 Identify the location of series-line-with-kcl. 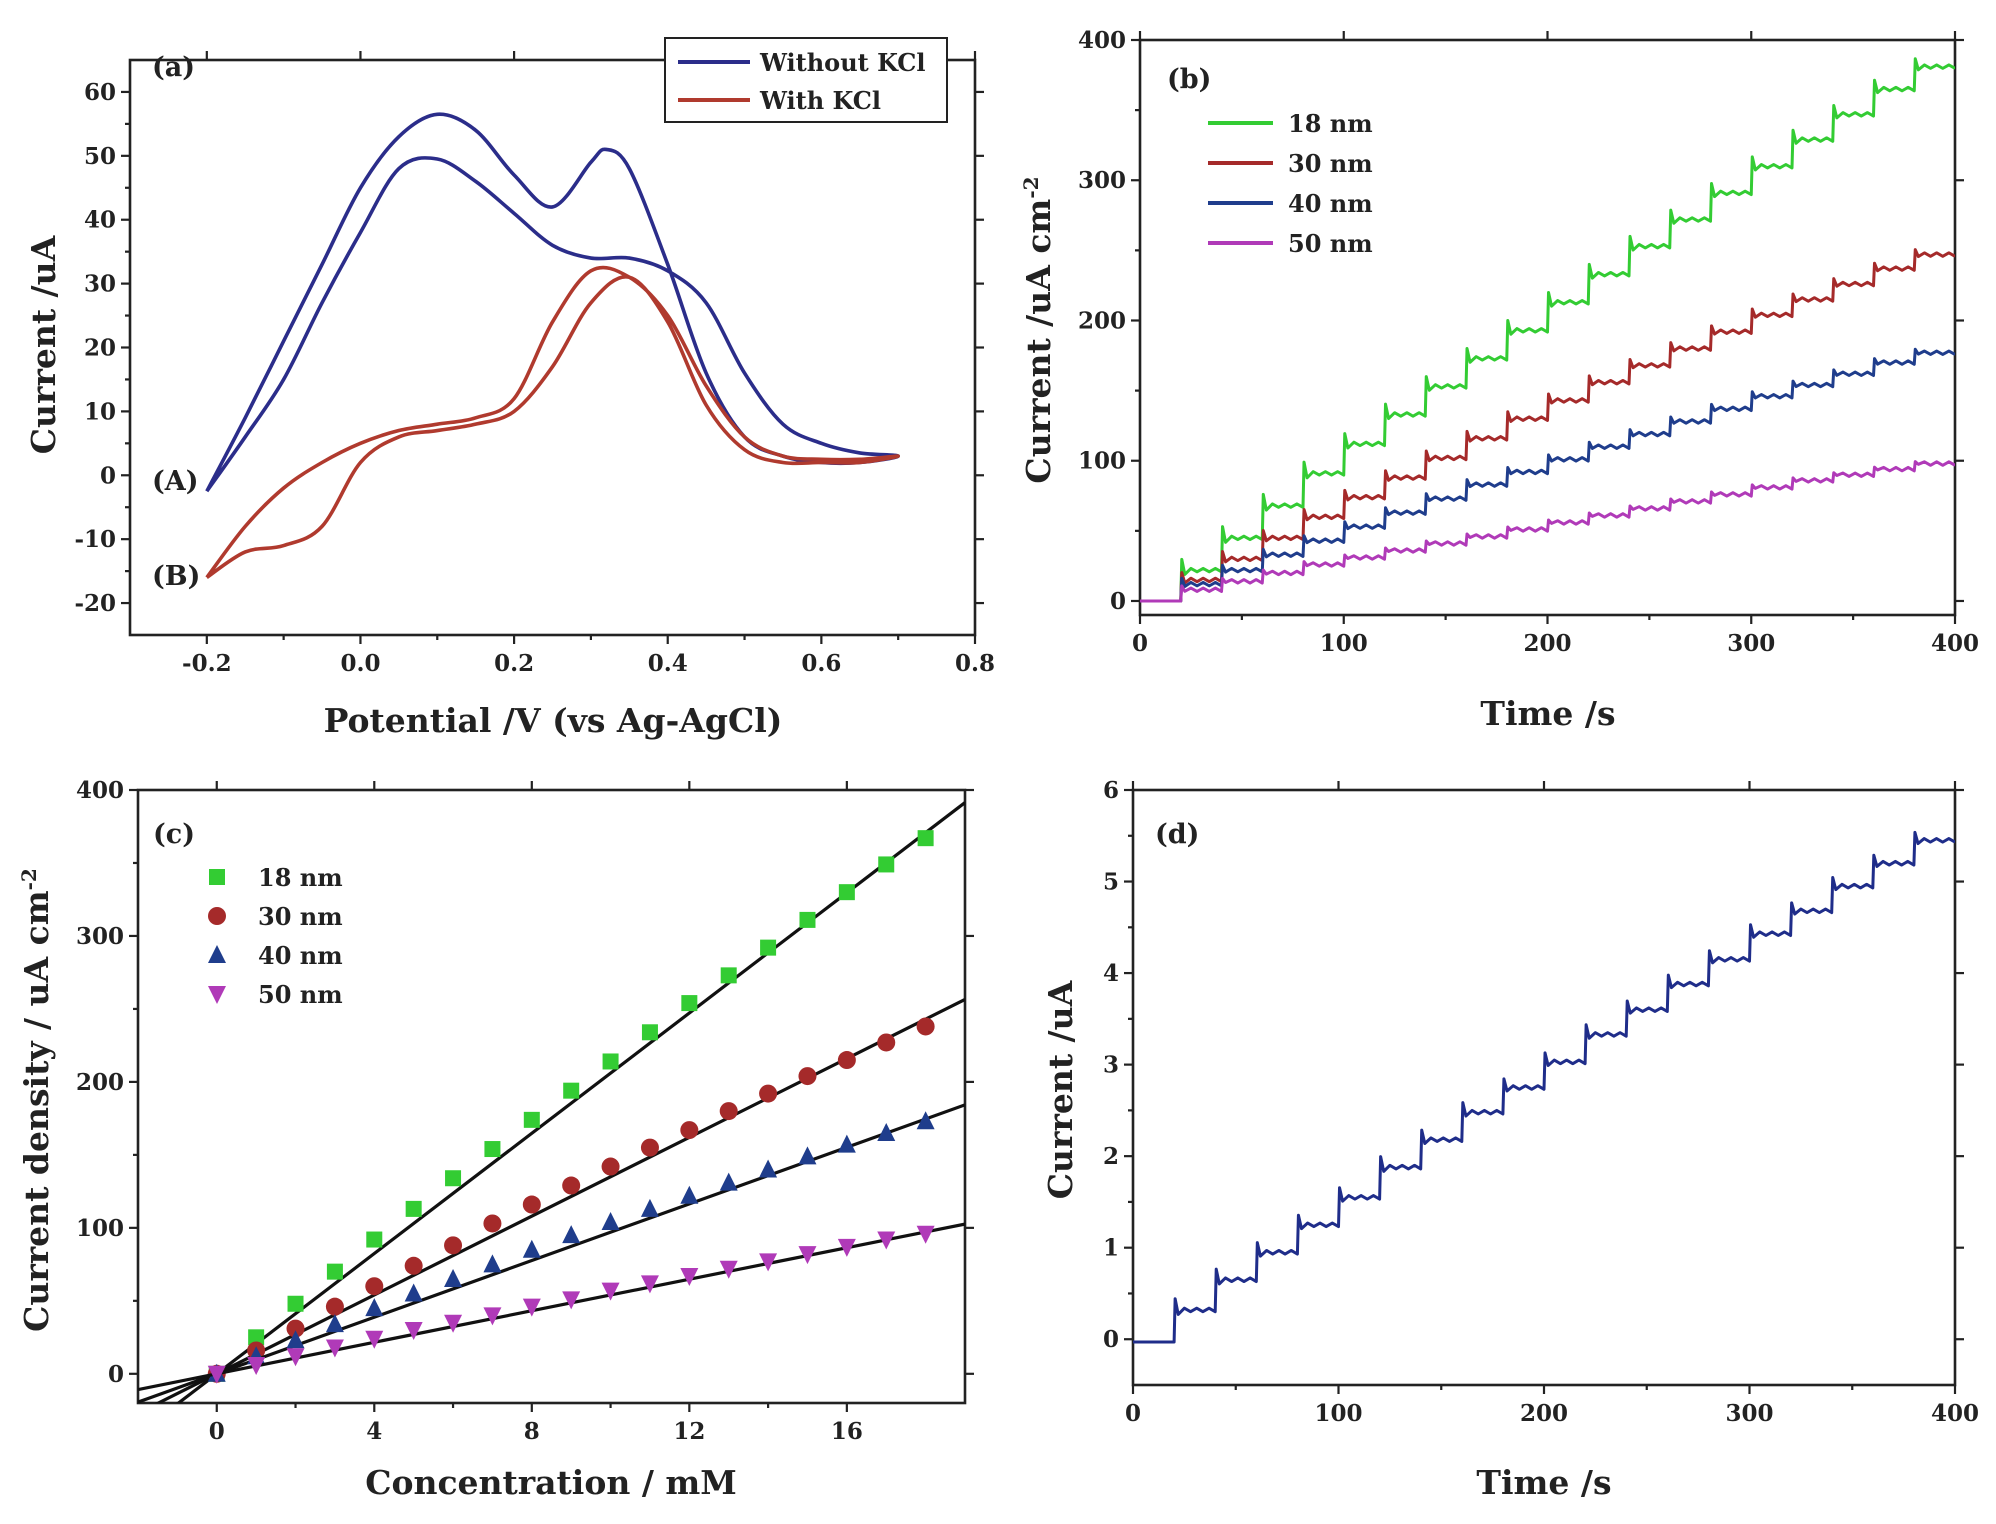
(552, 422).